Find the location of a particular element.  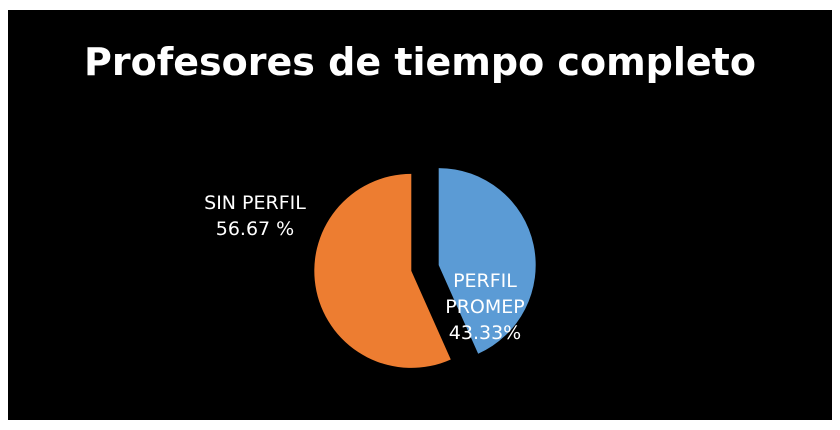

slice-label: SIN PERFIL is located at coordinates (255, 203).